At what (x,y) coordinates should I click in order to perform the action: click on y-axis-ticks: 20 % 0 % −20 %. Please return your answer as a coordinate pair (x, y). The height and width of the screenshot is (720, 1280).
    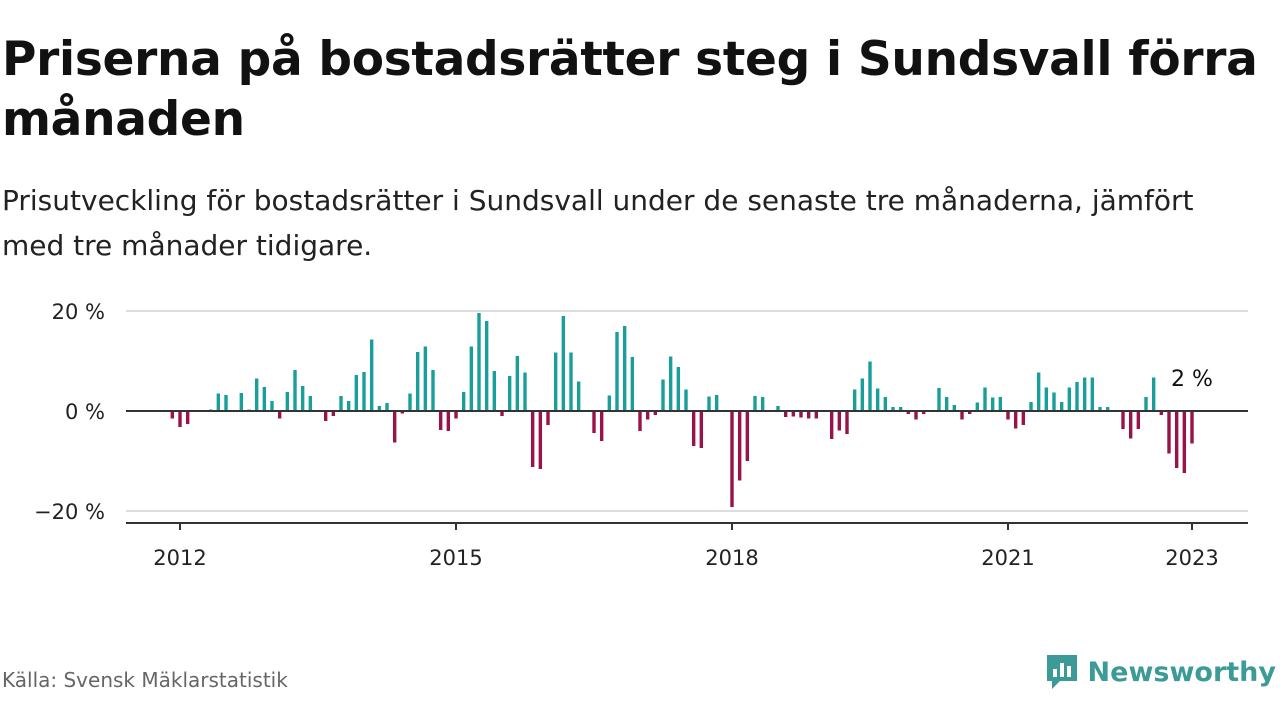
    Looking at the image, I should click on (69, 412).